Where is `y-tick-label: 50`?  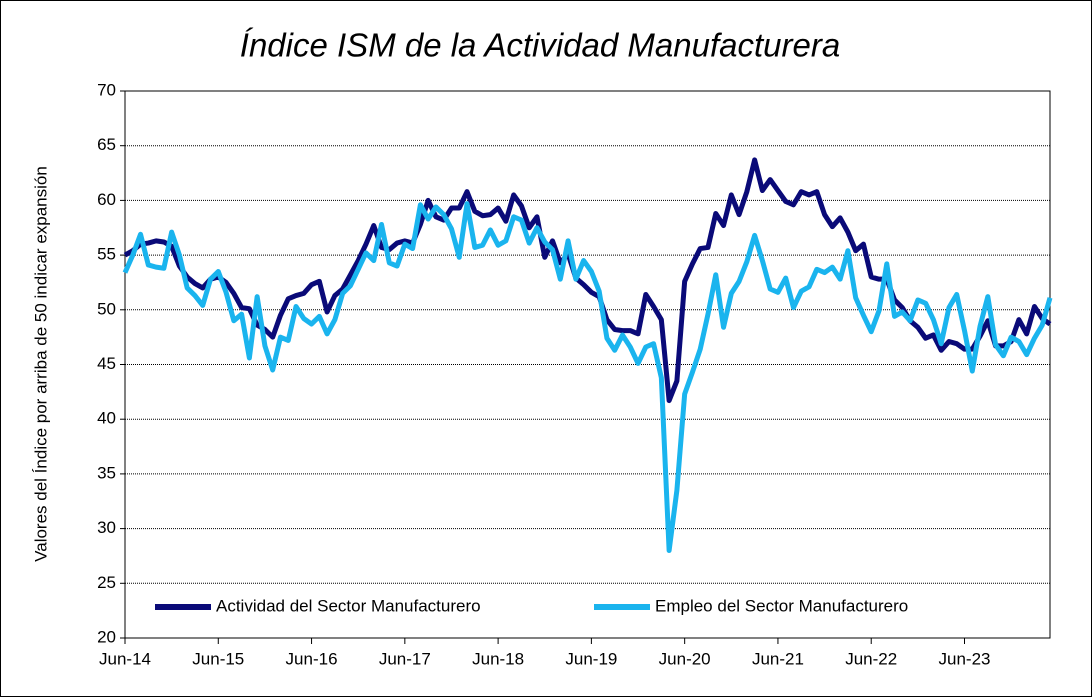 y-tick-label: 50 is located at coordinates (106, 308).